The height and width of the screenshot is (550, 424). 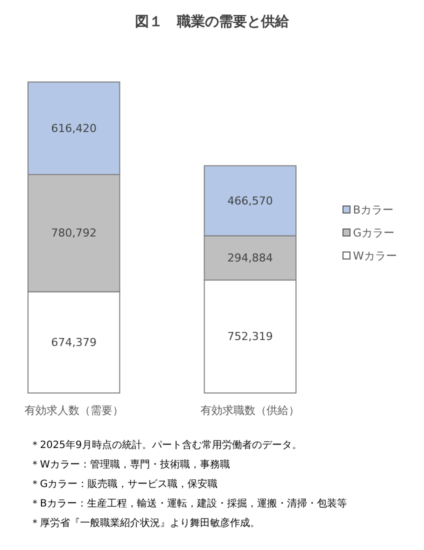 I want to click on data-label: 466,570, so click(x=250, y=201).